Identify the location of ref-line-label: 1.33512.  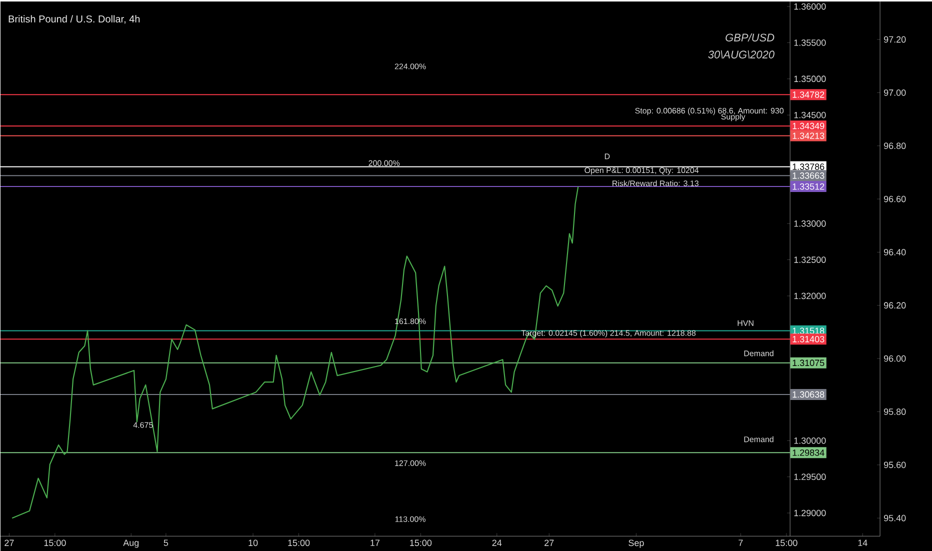
(808, 186).